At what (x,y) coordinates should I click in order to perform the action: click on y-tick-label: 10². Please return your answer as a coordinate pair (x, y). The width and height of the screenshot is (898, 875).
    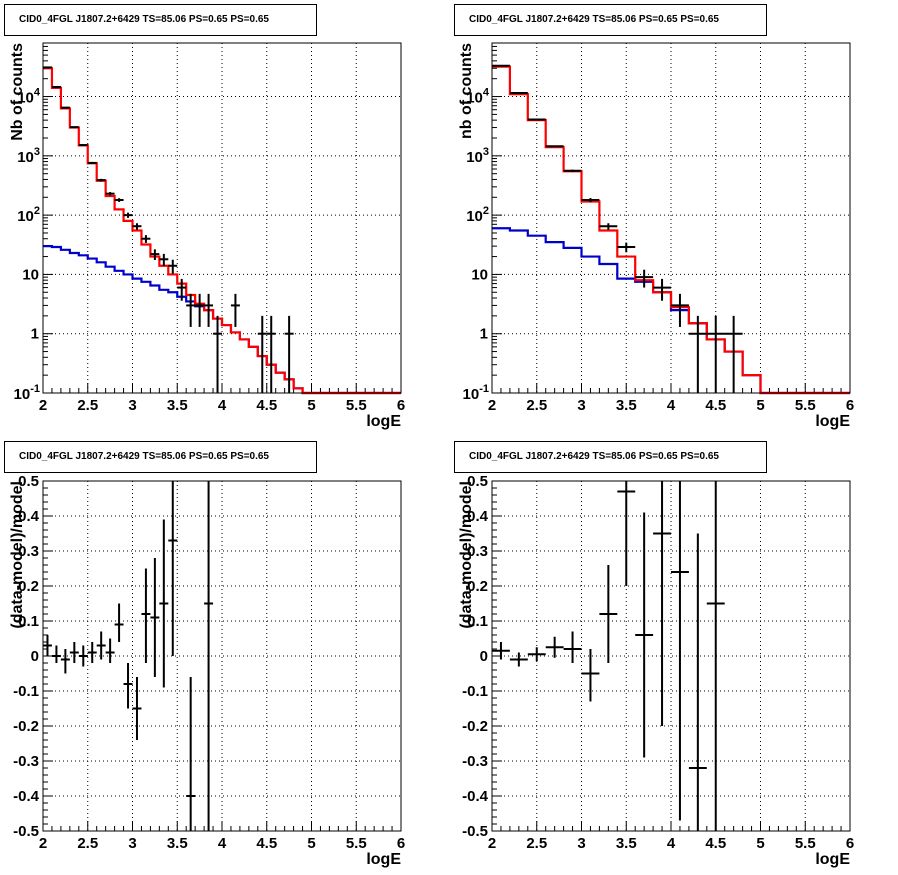
    Looking at the image, I should click on (477, 215).